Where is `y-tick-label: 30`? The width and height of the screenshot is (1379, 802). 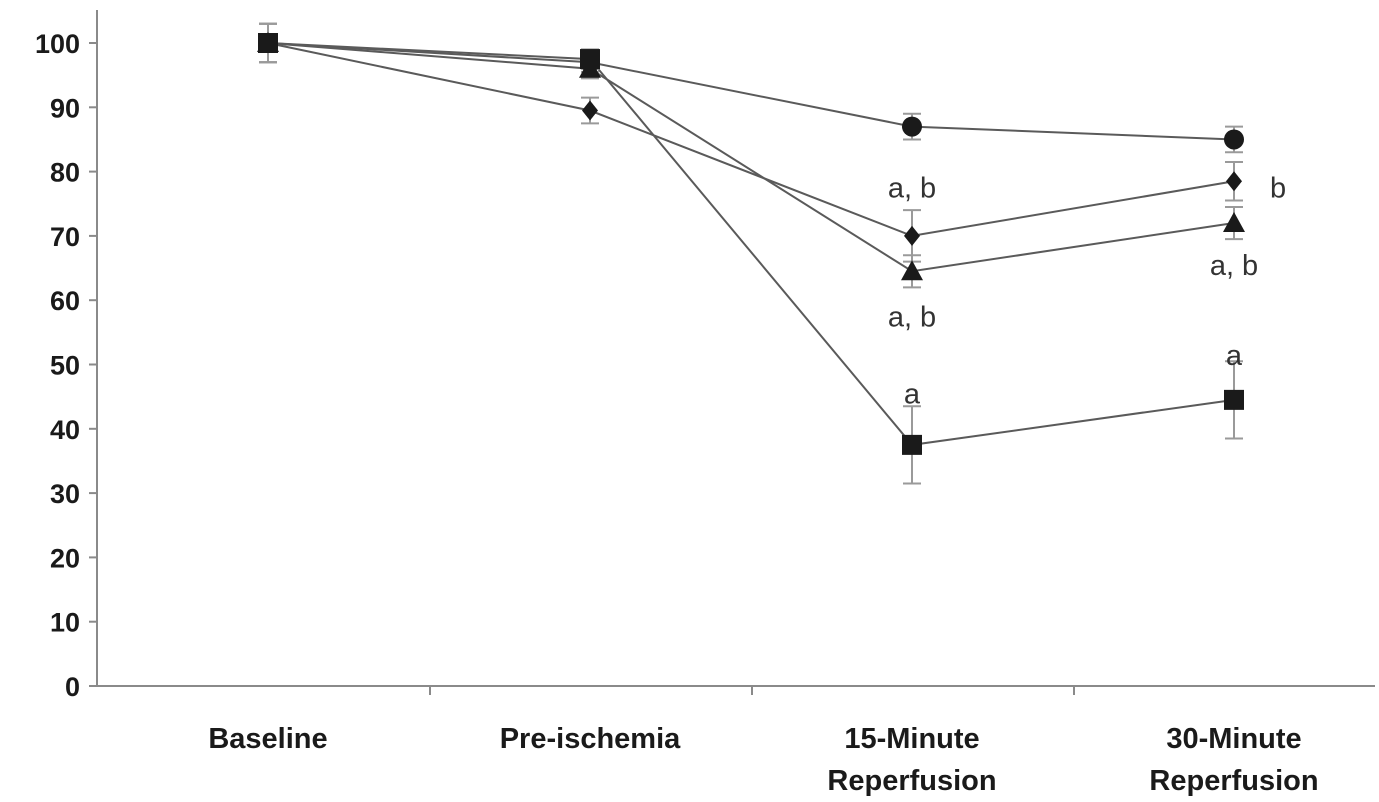
y-tick-label: 30 is located at coordinates (65, 494).